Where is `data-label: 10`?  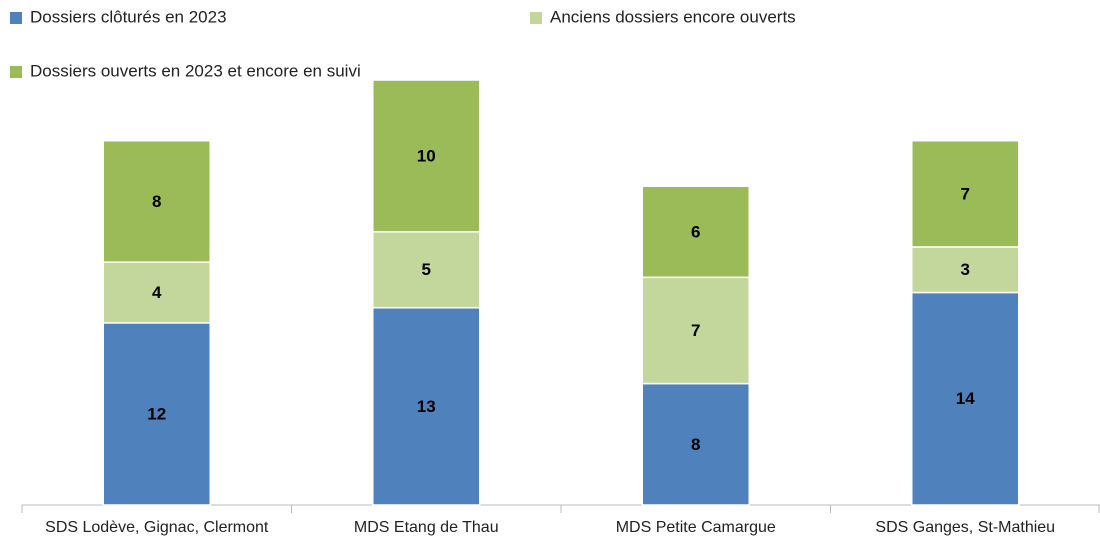 data-label: 10 is located at coordinates (426, 155).